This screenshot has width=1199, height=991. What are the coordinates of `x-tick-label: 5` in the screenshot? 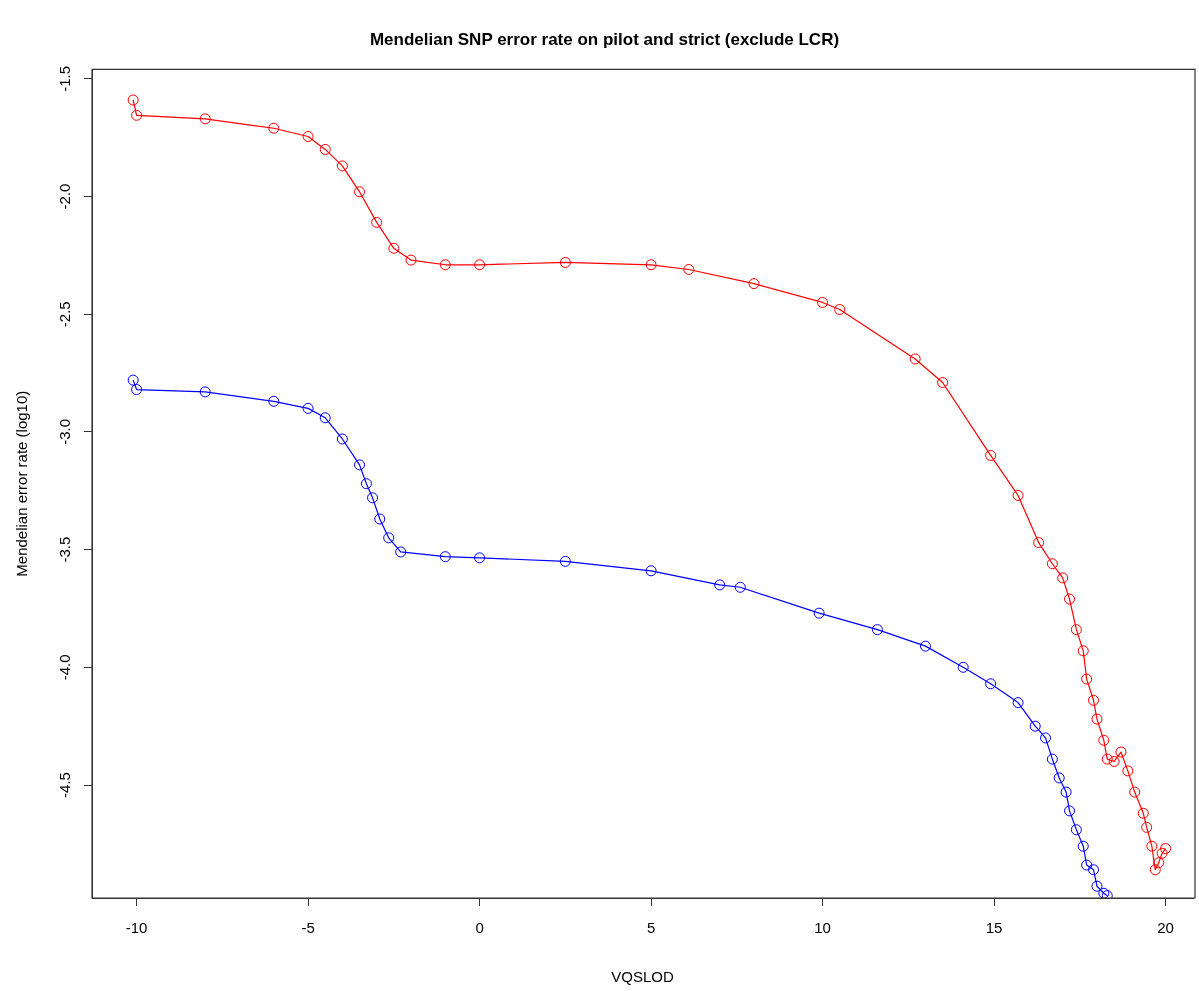 It's located at (651, 928).